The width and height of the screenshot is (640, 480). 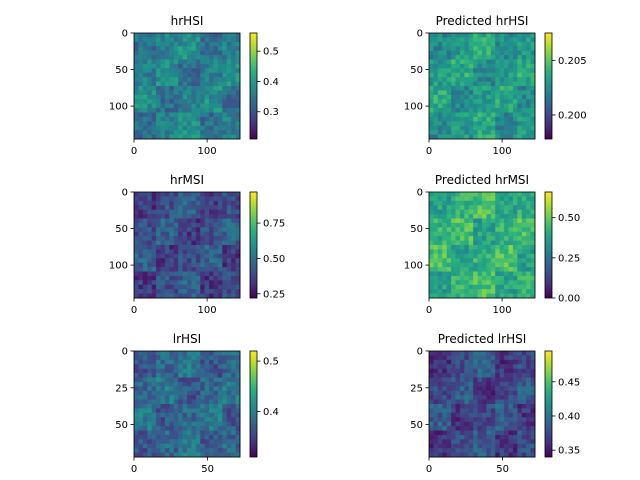 What do you see at coordinates (548, 245) in the screenshot?
I see `colorbar-gradient` at bounding box center [548, 245].